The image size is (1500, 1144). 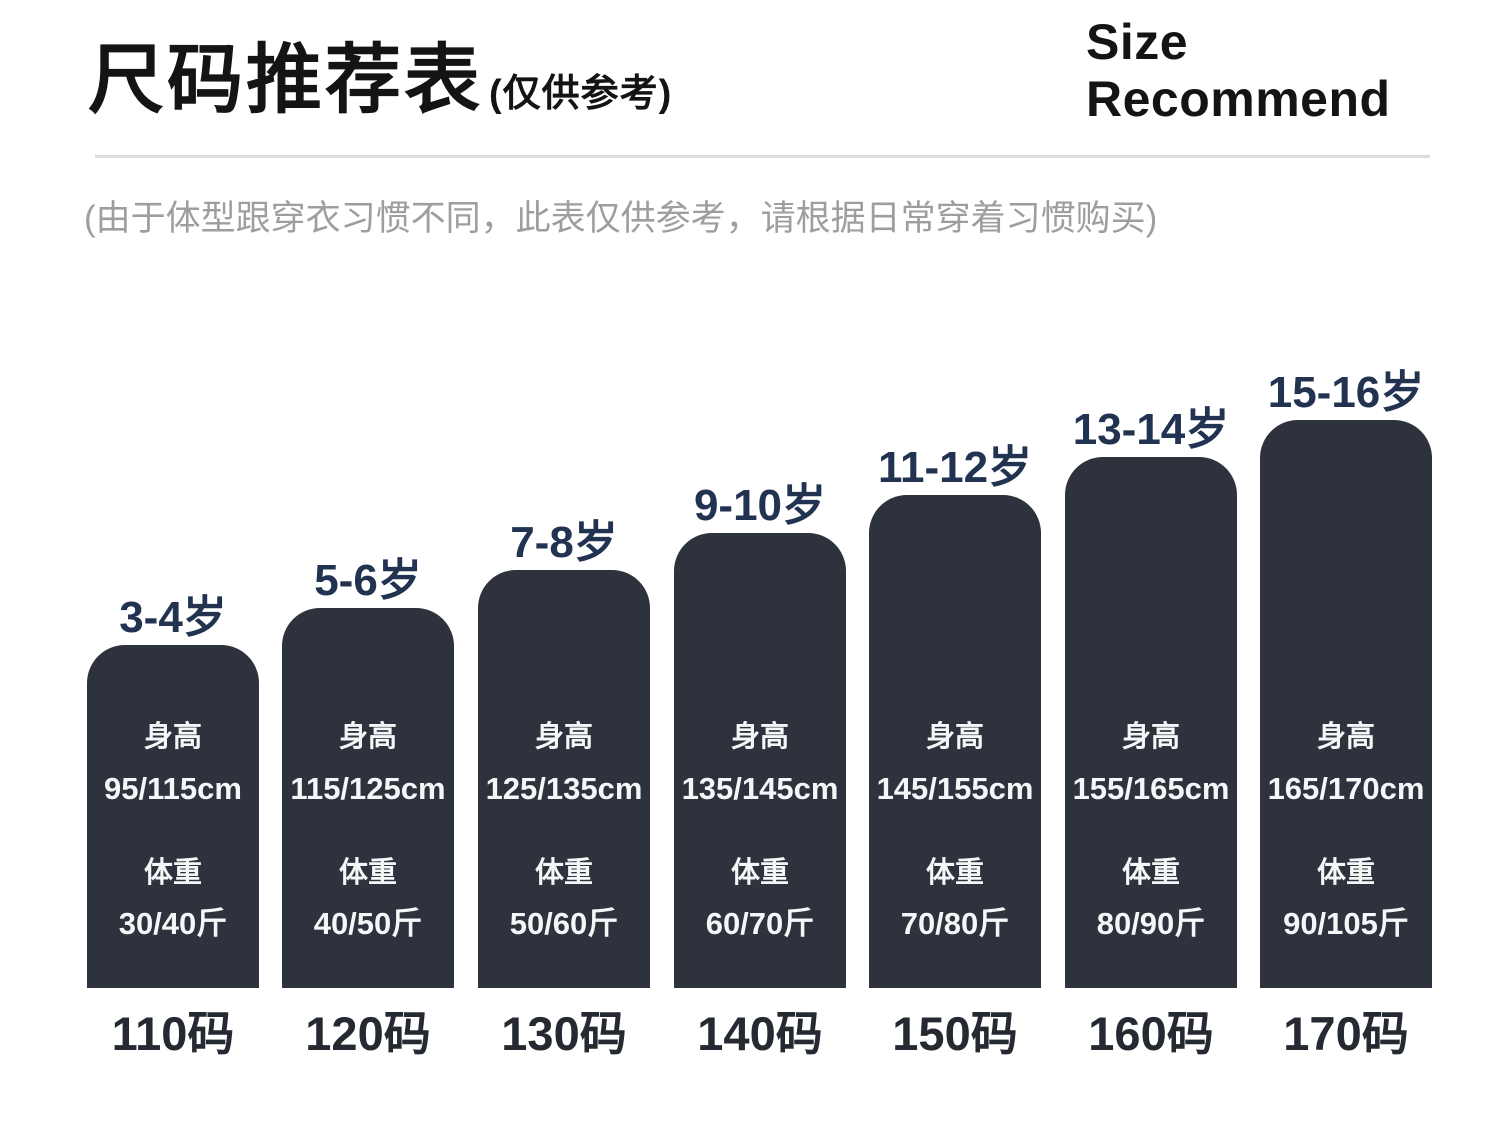 I want to click on size-code-label: 160码, so click(x=1151, y=1033).